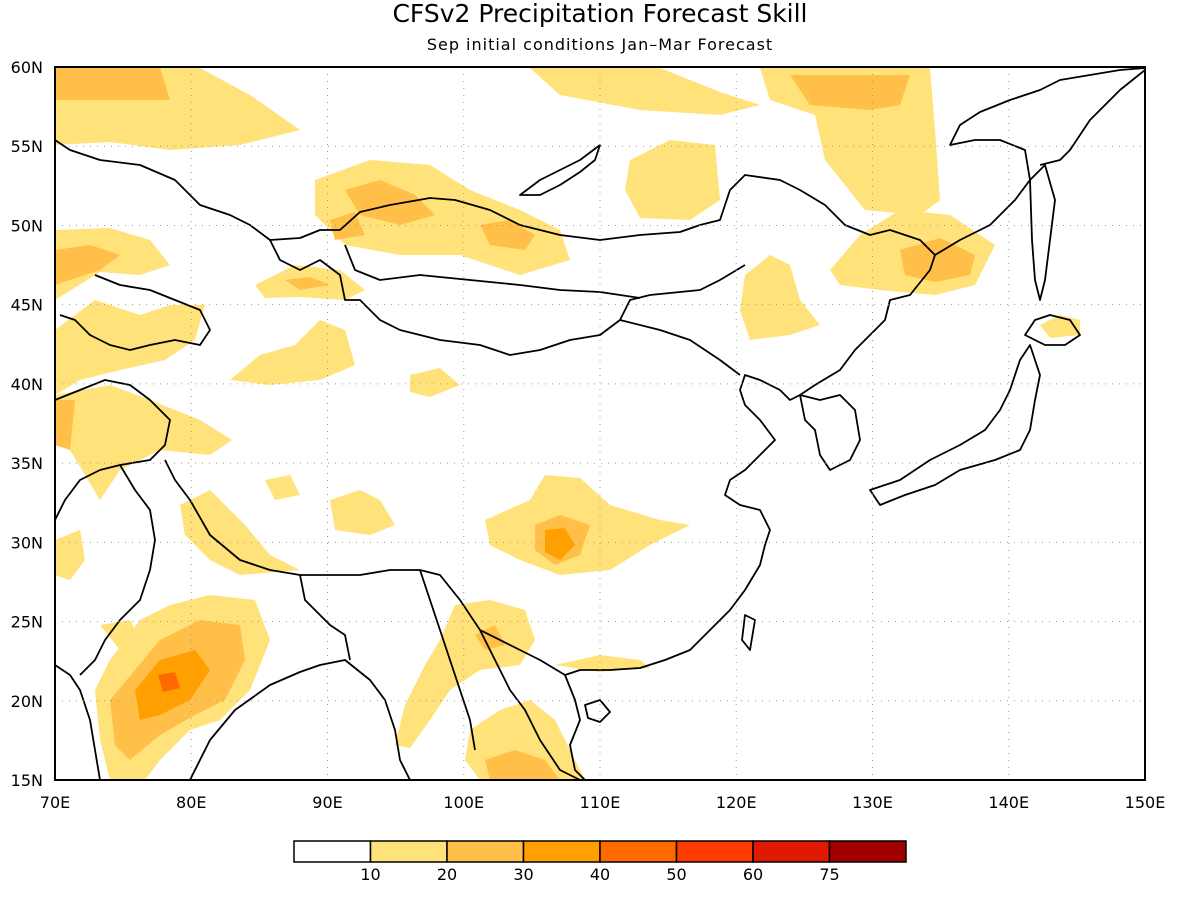 This screenshot has width=1200, height=904. What do you see at coordinates (645, 91) in the screenshot?
I see `shade-north-central` at bounding box center [645, 91].